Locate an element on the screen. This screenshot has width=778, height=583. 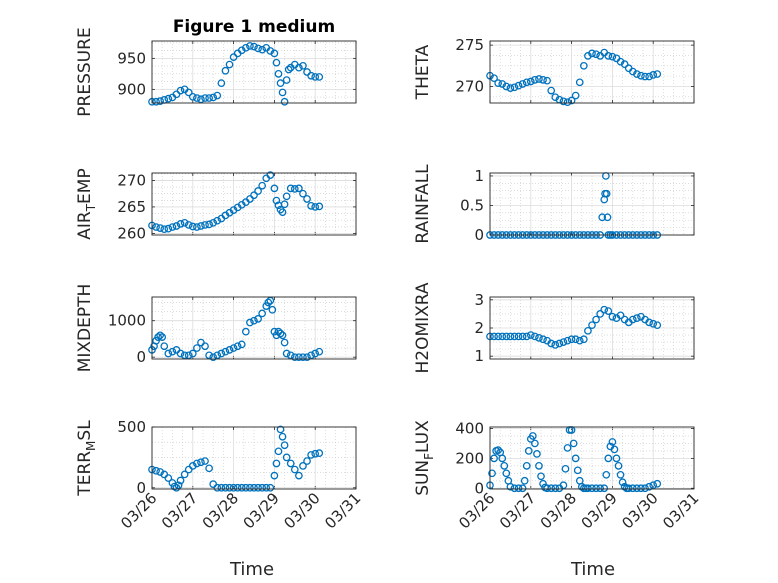
y-axis-label: TERRMSL is located at coordinates (86, 458).